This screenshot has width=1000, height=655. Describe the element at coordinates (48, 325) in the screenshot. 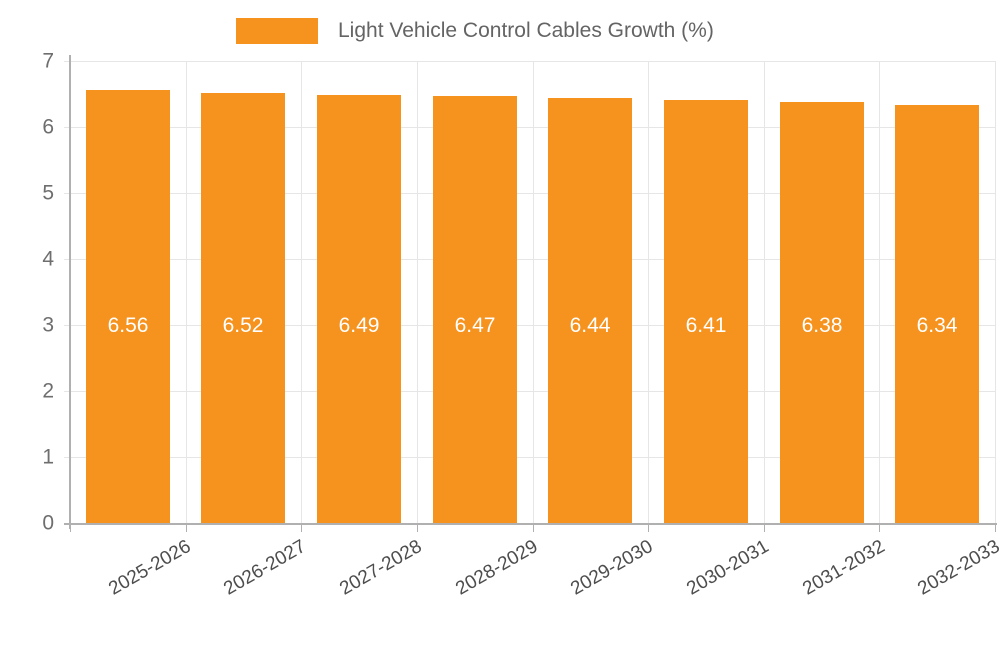

I see `y-axis-tick-label: 3` at that location.